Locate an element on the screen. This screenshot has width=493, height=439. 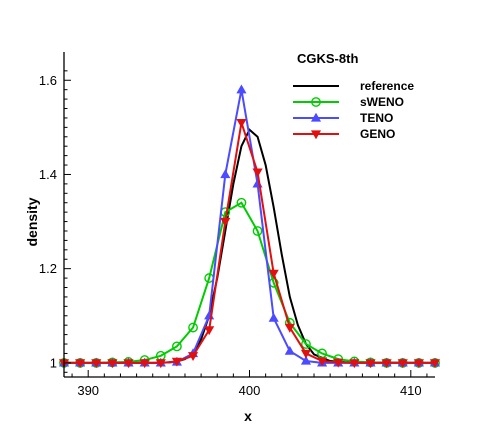
y-tick-label: 1.2 is located at coordinates (48, 268).